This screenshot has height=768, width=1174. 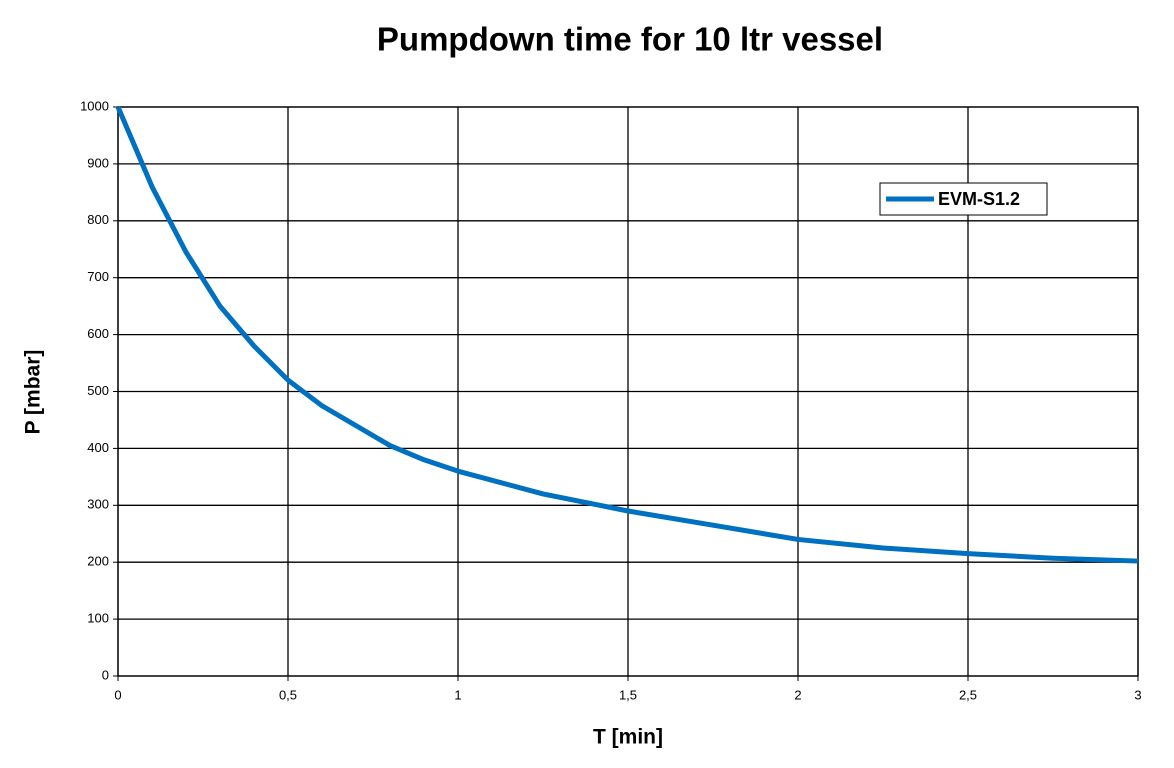 I want to click on y-tick-label: 400, so click(x=98, y=447).